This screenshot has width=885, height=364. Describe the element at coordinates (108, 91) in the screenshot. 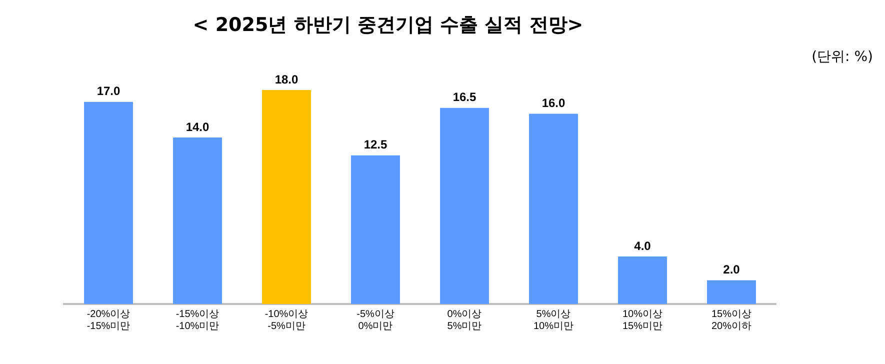

I see `data-label: 17.0` at that location.